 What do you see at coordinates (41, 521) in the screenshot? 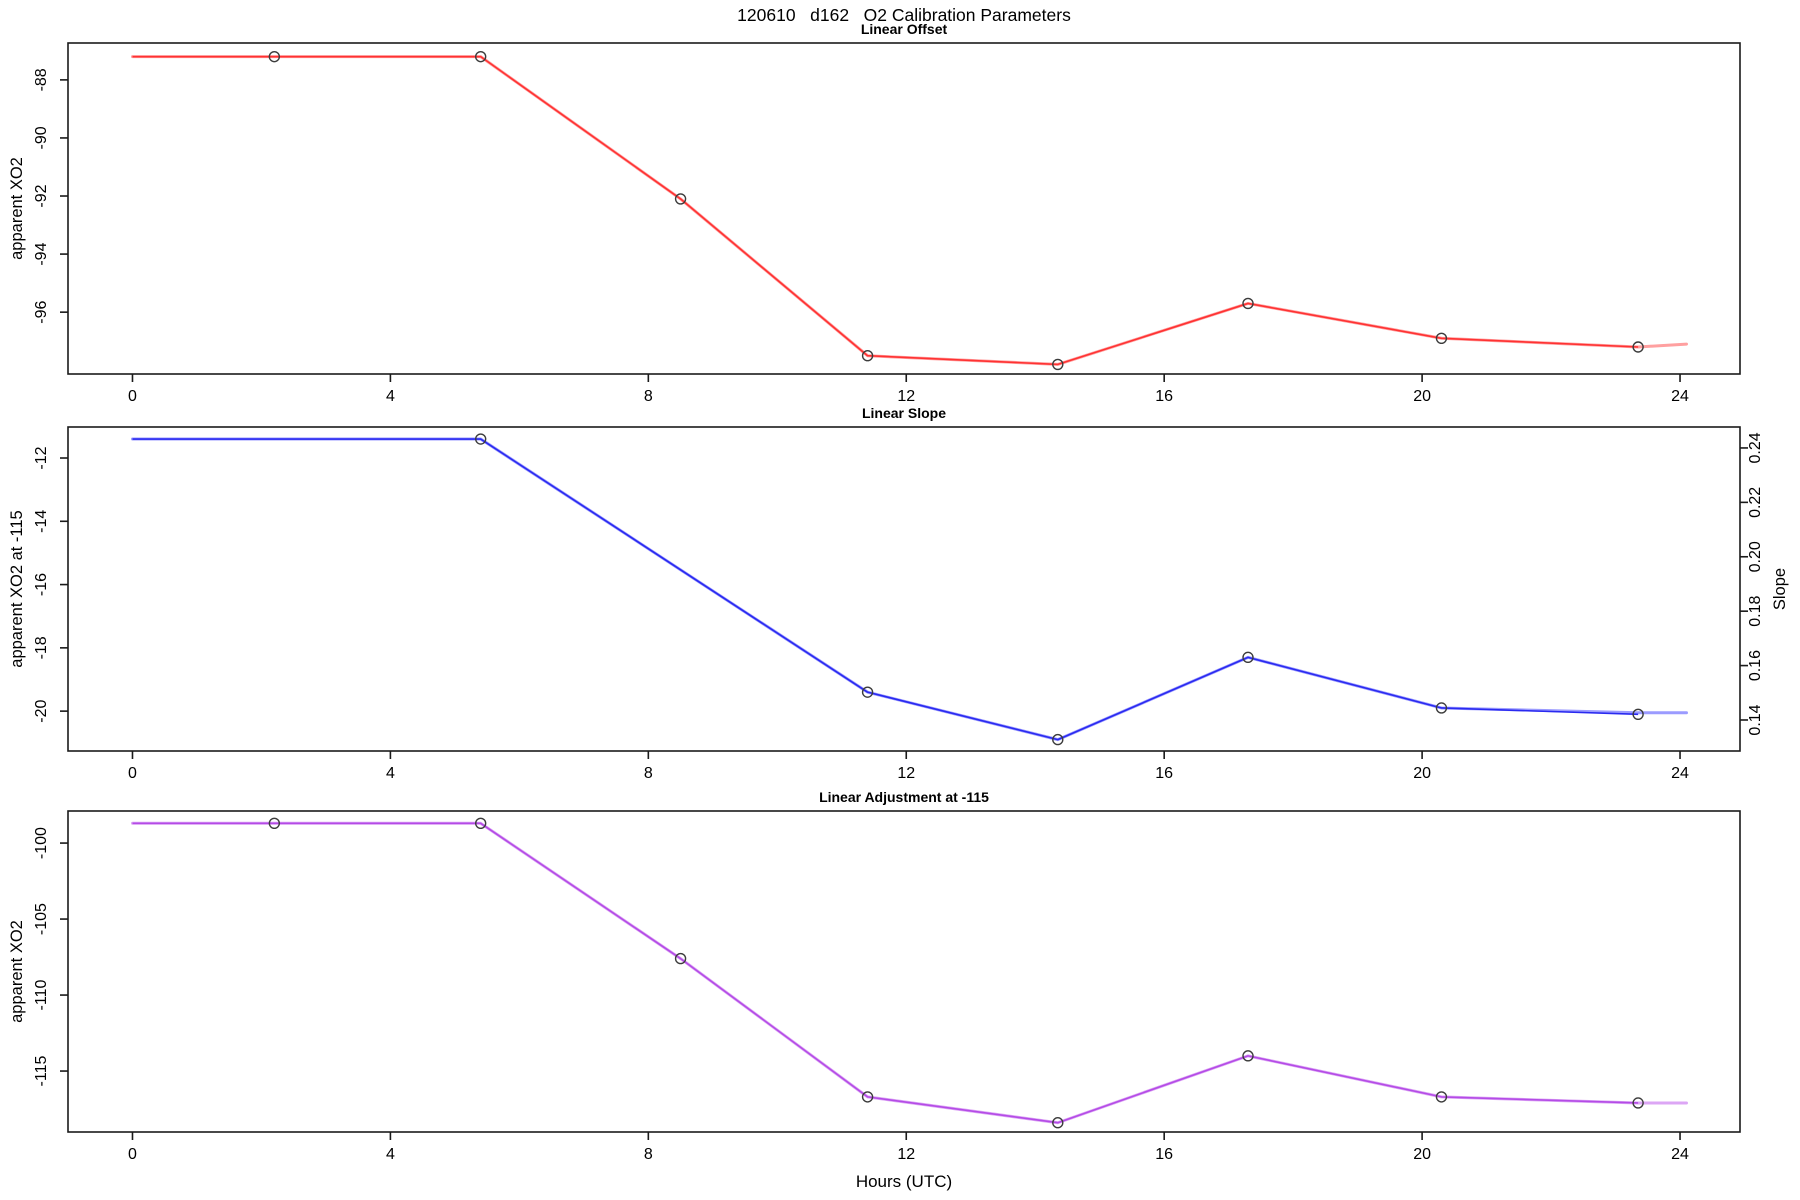
I see `y-axis-tick-label: -14` at bounding box center [41, 521].